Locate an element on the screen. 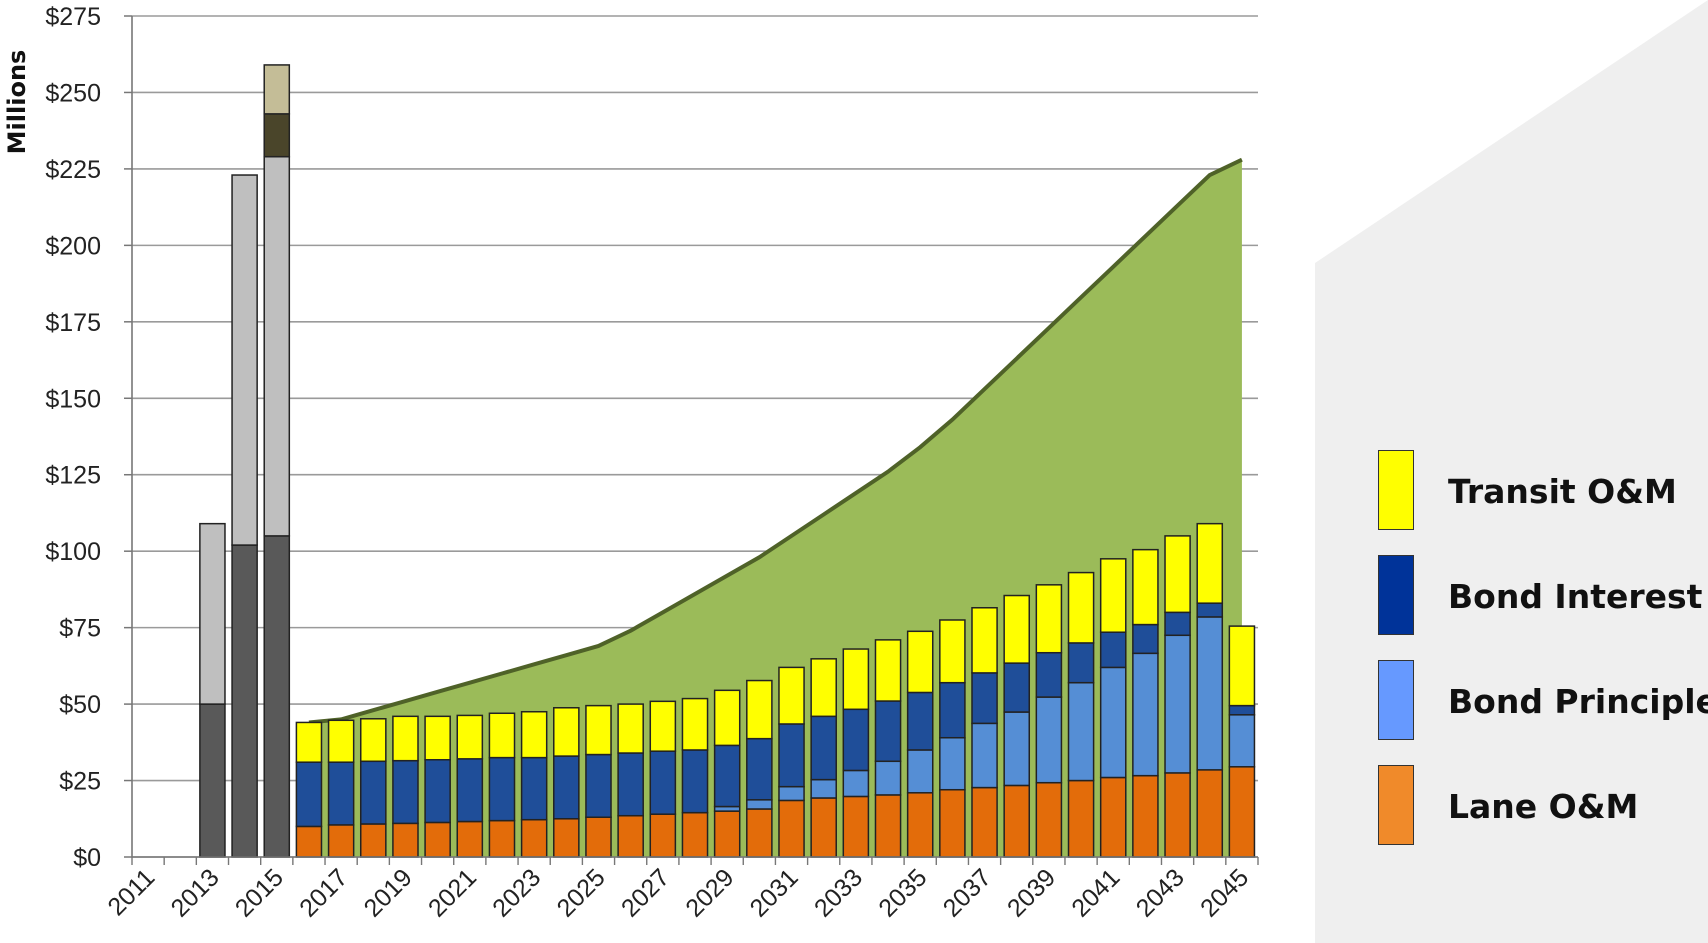  legend-label: Lane O&M is located at coordinates (1543, 806).